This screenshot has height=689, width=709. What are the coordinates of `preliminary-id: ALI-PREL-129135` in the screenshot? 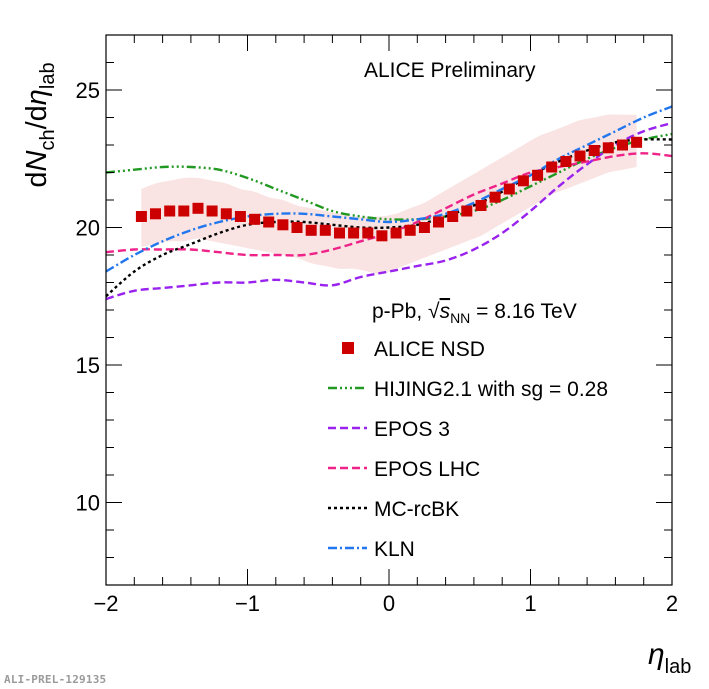 It's located at (55, 679).